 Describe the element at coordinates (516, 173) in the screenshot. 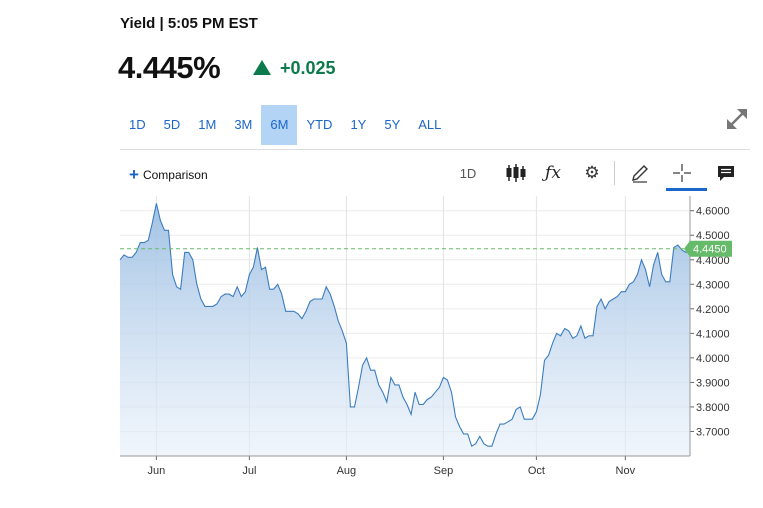

I see `candlestick-icon` at that location.